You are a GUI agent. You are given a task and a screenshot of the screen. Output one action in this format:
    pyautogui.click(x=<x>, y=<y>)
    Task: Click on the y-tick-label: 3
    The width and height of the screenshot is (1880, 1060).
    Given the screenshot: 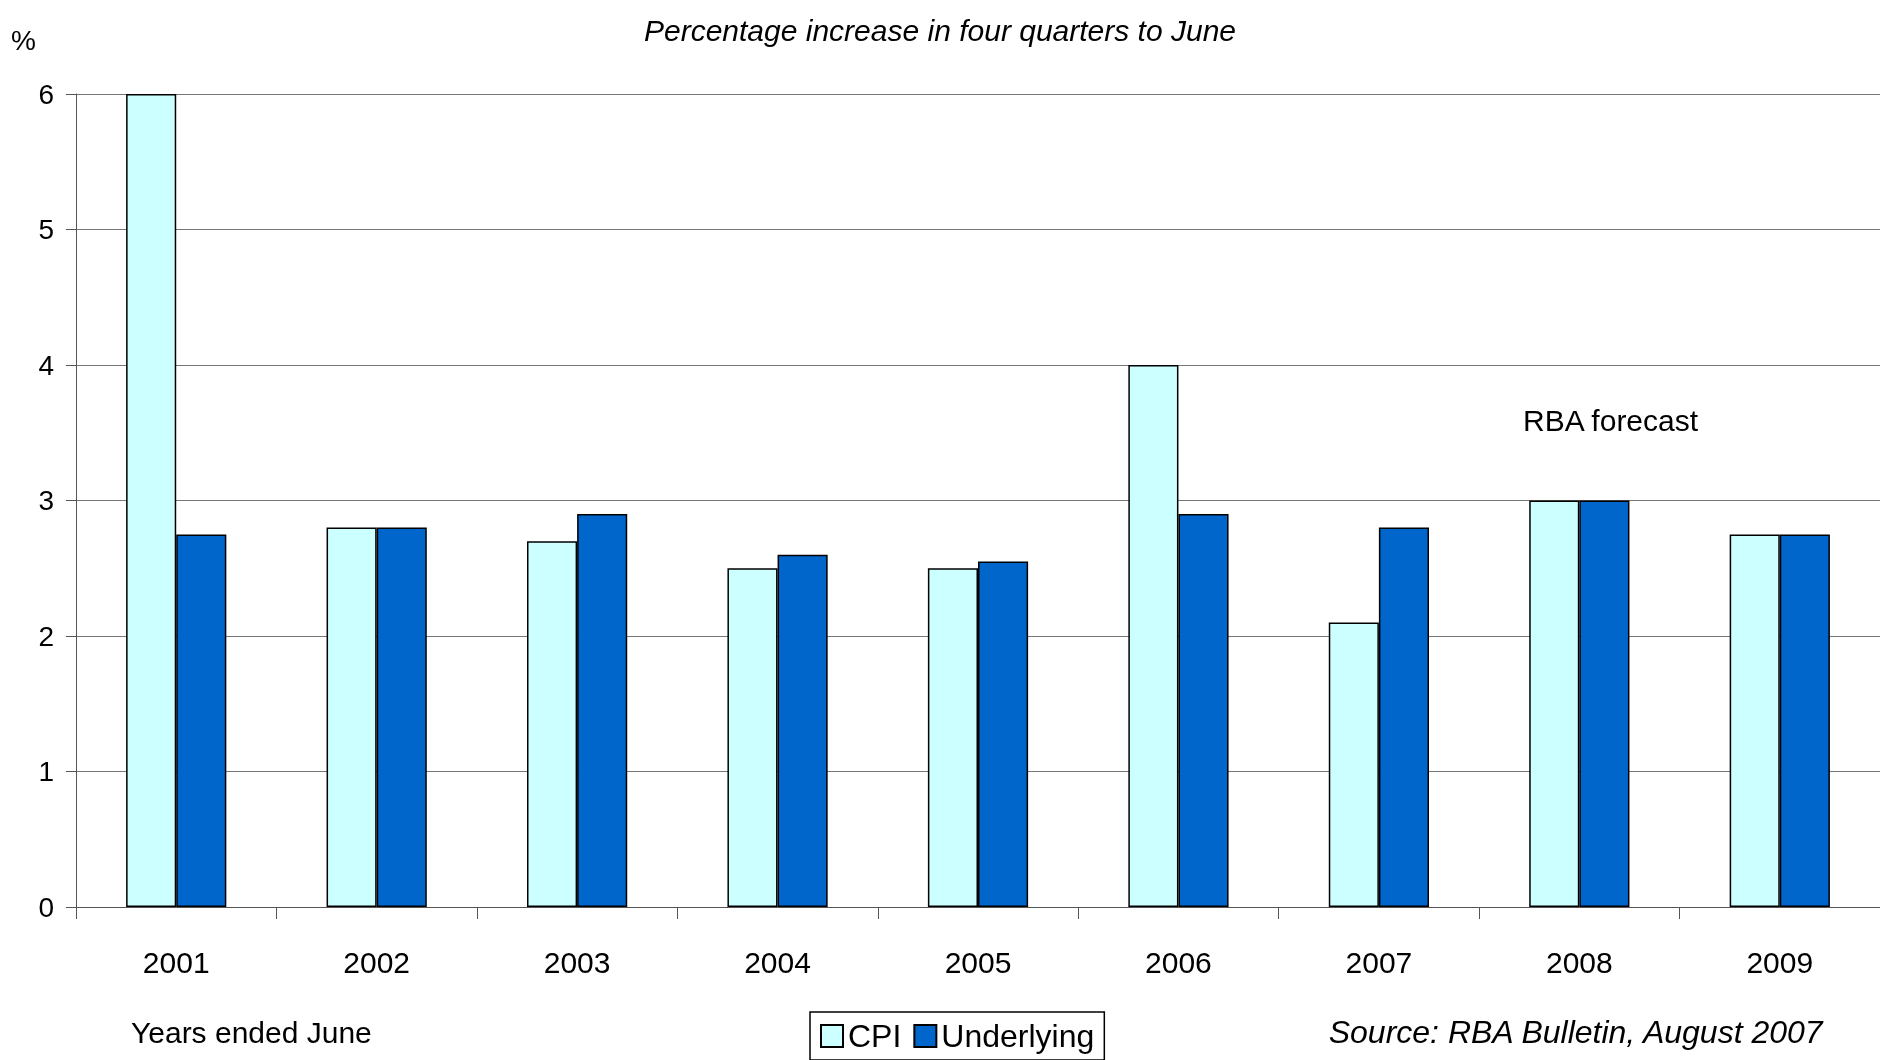 What is the action you would take?
    pyautogui.click(x=46, y=500)
    